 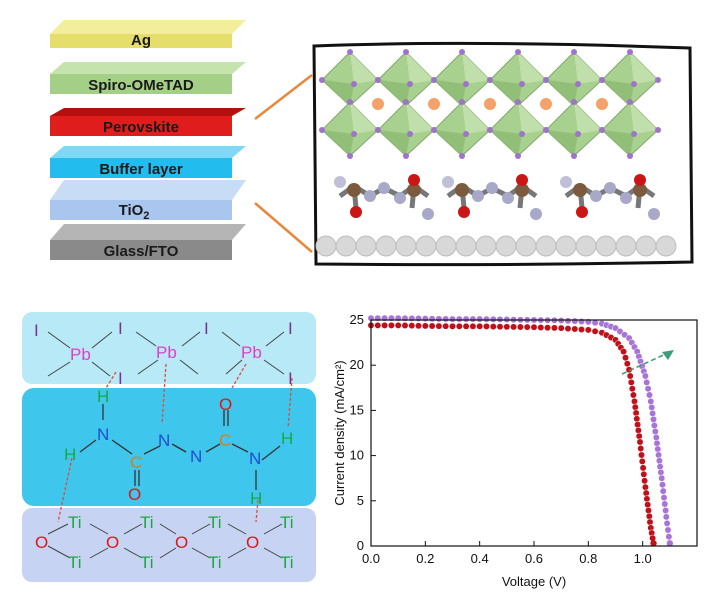 I want to click on c-atom, so click(x=580, y=190).